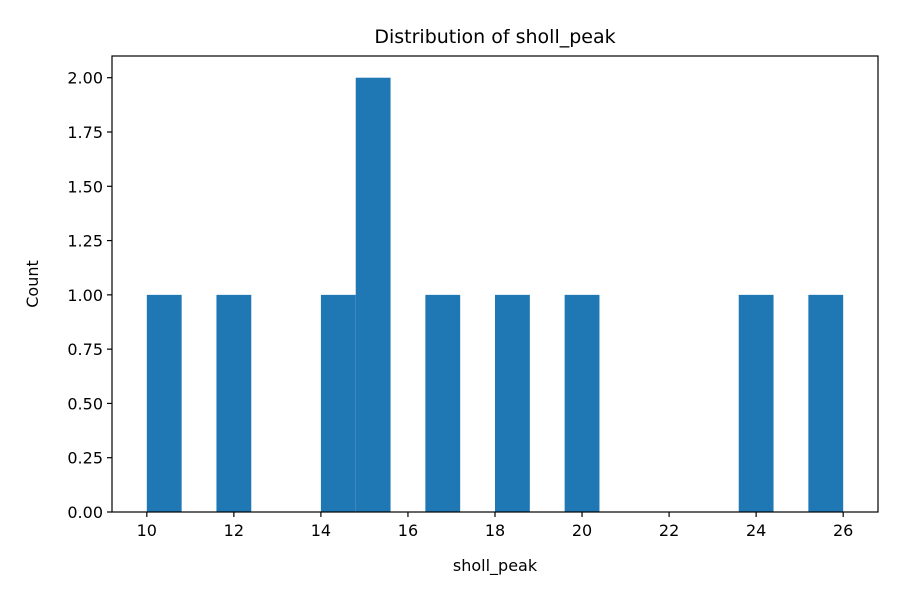 Image resolution: width=900 pixels, height=600 pixels. I want to click on x-tick-label: 14, so click(321, 530).